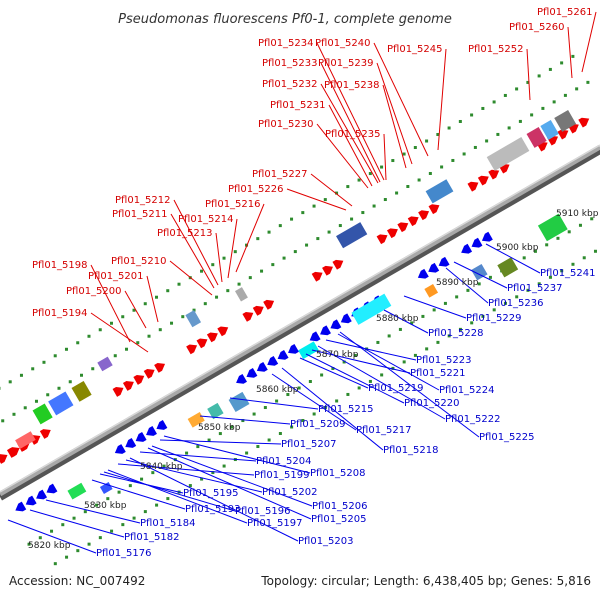 This screenshot has height=600, width=600. I want to click on reverse-gene-label: Pfl01_5208, so click(338, 473).